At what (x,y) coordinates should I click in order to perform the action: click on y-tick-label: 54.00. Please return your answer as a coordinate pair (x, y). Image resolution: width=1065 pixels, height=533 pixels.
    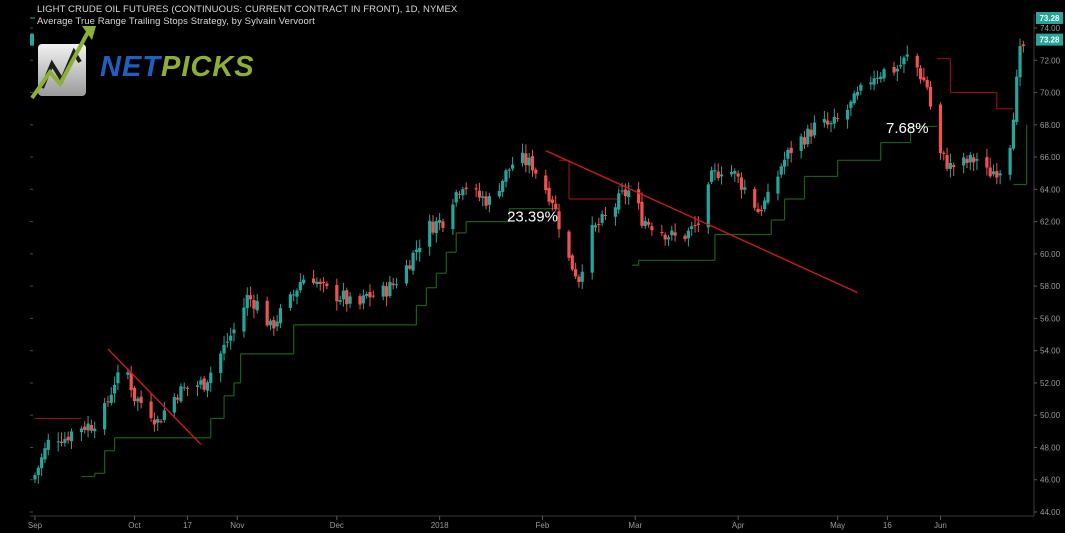
    Looking at the image, I should click on (1050, 351).